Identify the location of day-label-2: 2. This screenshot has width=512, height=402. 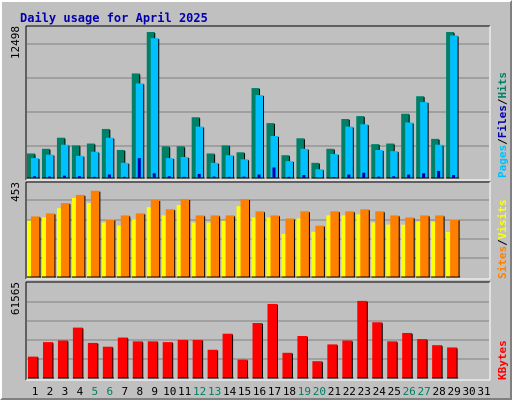
(50, 391).